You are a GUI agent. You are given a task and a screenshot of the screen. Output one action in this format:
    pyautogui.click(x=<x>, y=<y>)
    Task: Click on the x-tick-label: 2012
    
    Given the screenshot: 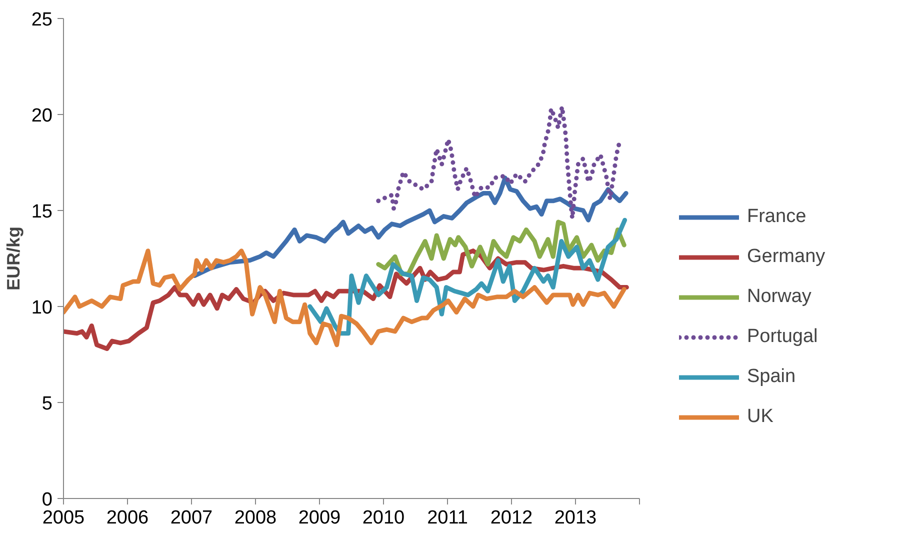 What is the action you would take?
    pyautogui.click(x=511, y=518)
    